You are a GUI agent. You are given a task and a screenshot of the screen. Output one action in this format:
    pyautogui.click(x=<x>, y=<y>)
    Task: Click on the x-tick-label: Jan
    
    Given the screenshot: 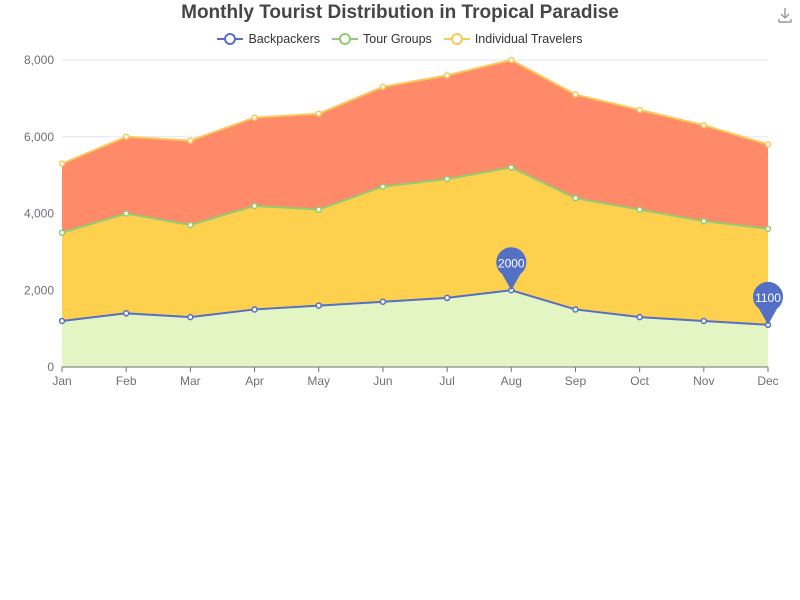 What is the action you would take?
    pyautogui.click(x=61, y=381)
    